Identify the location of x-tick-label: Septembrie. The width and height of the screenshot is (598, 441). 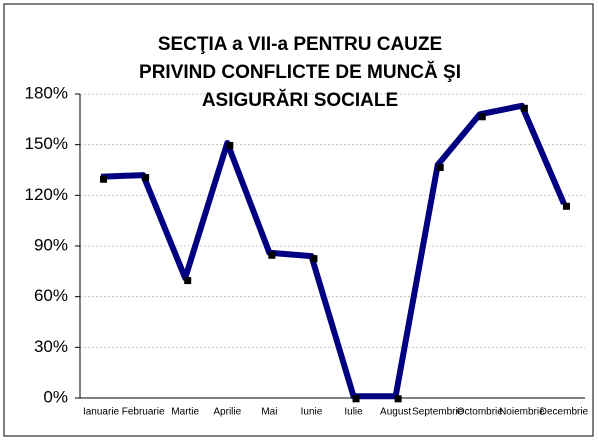
(438, 412).